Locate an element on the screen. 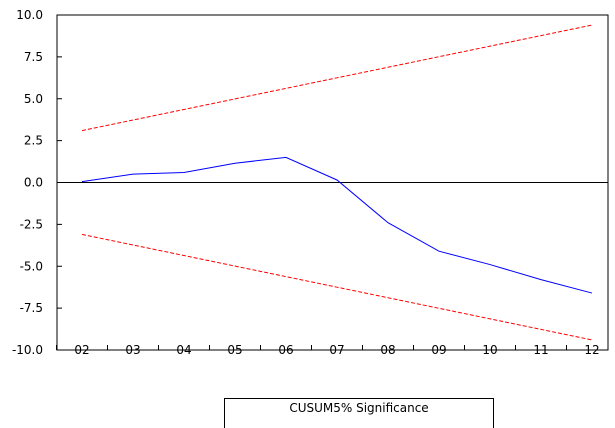 The width and height of the screenshot is (615, 428). y-tick-label: 2.5 is located at coordinates (33, 141).